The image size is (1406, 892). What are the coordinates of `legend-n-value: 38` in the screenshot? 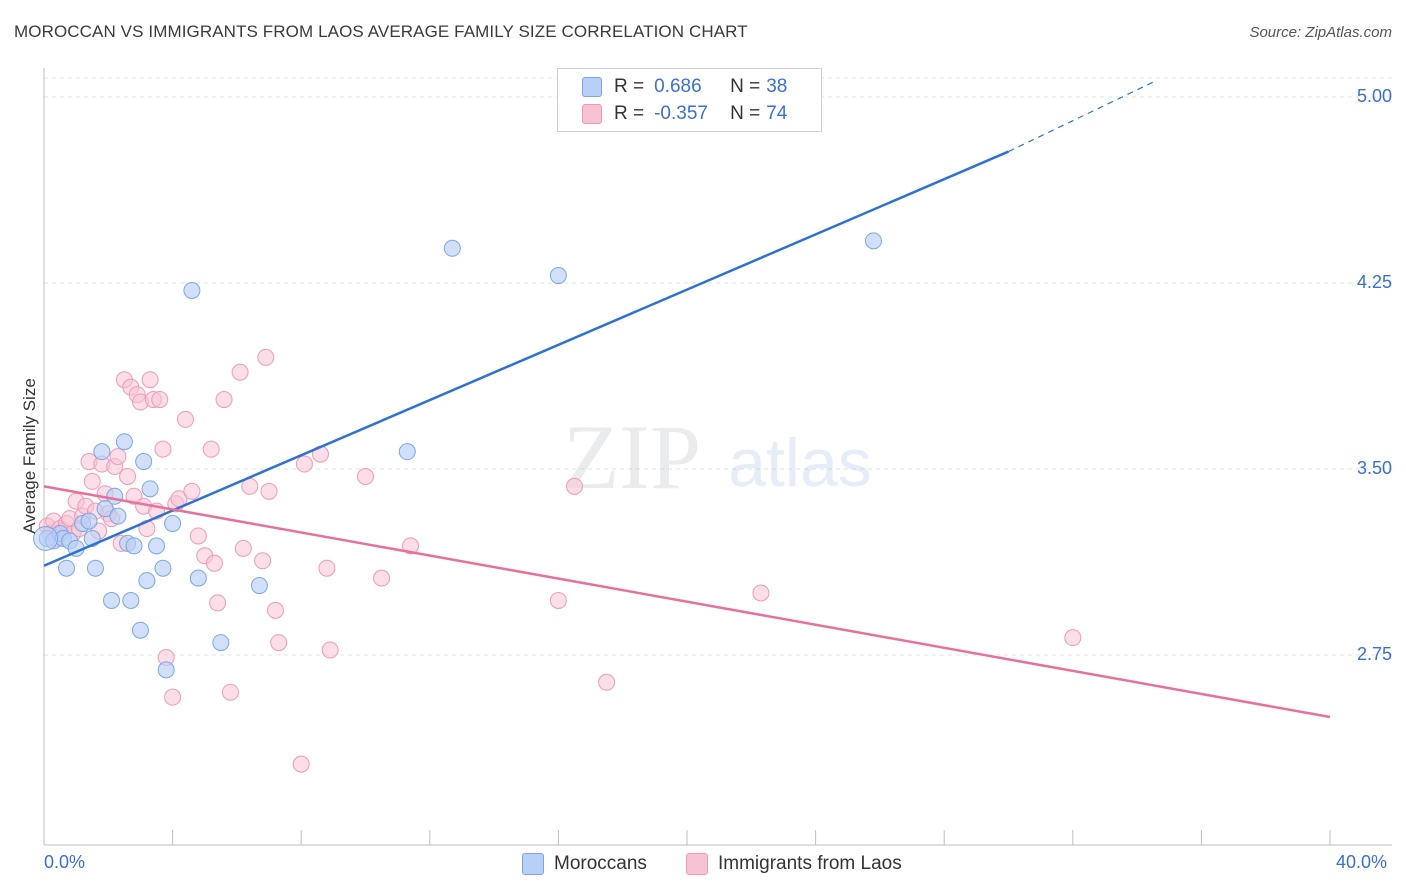 It's located at (777, 86).